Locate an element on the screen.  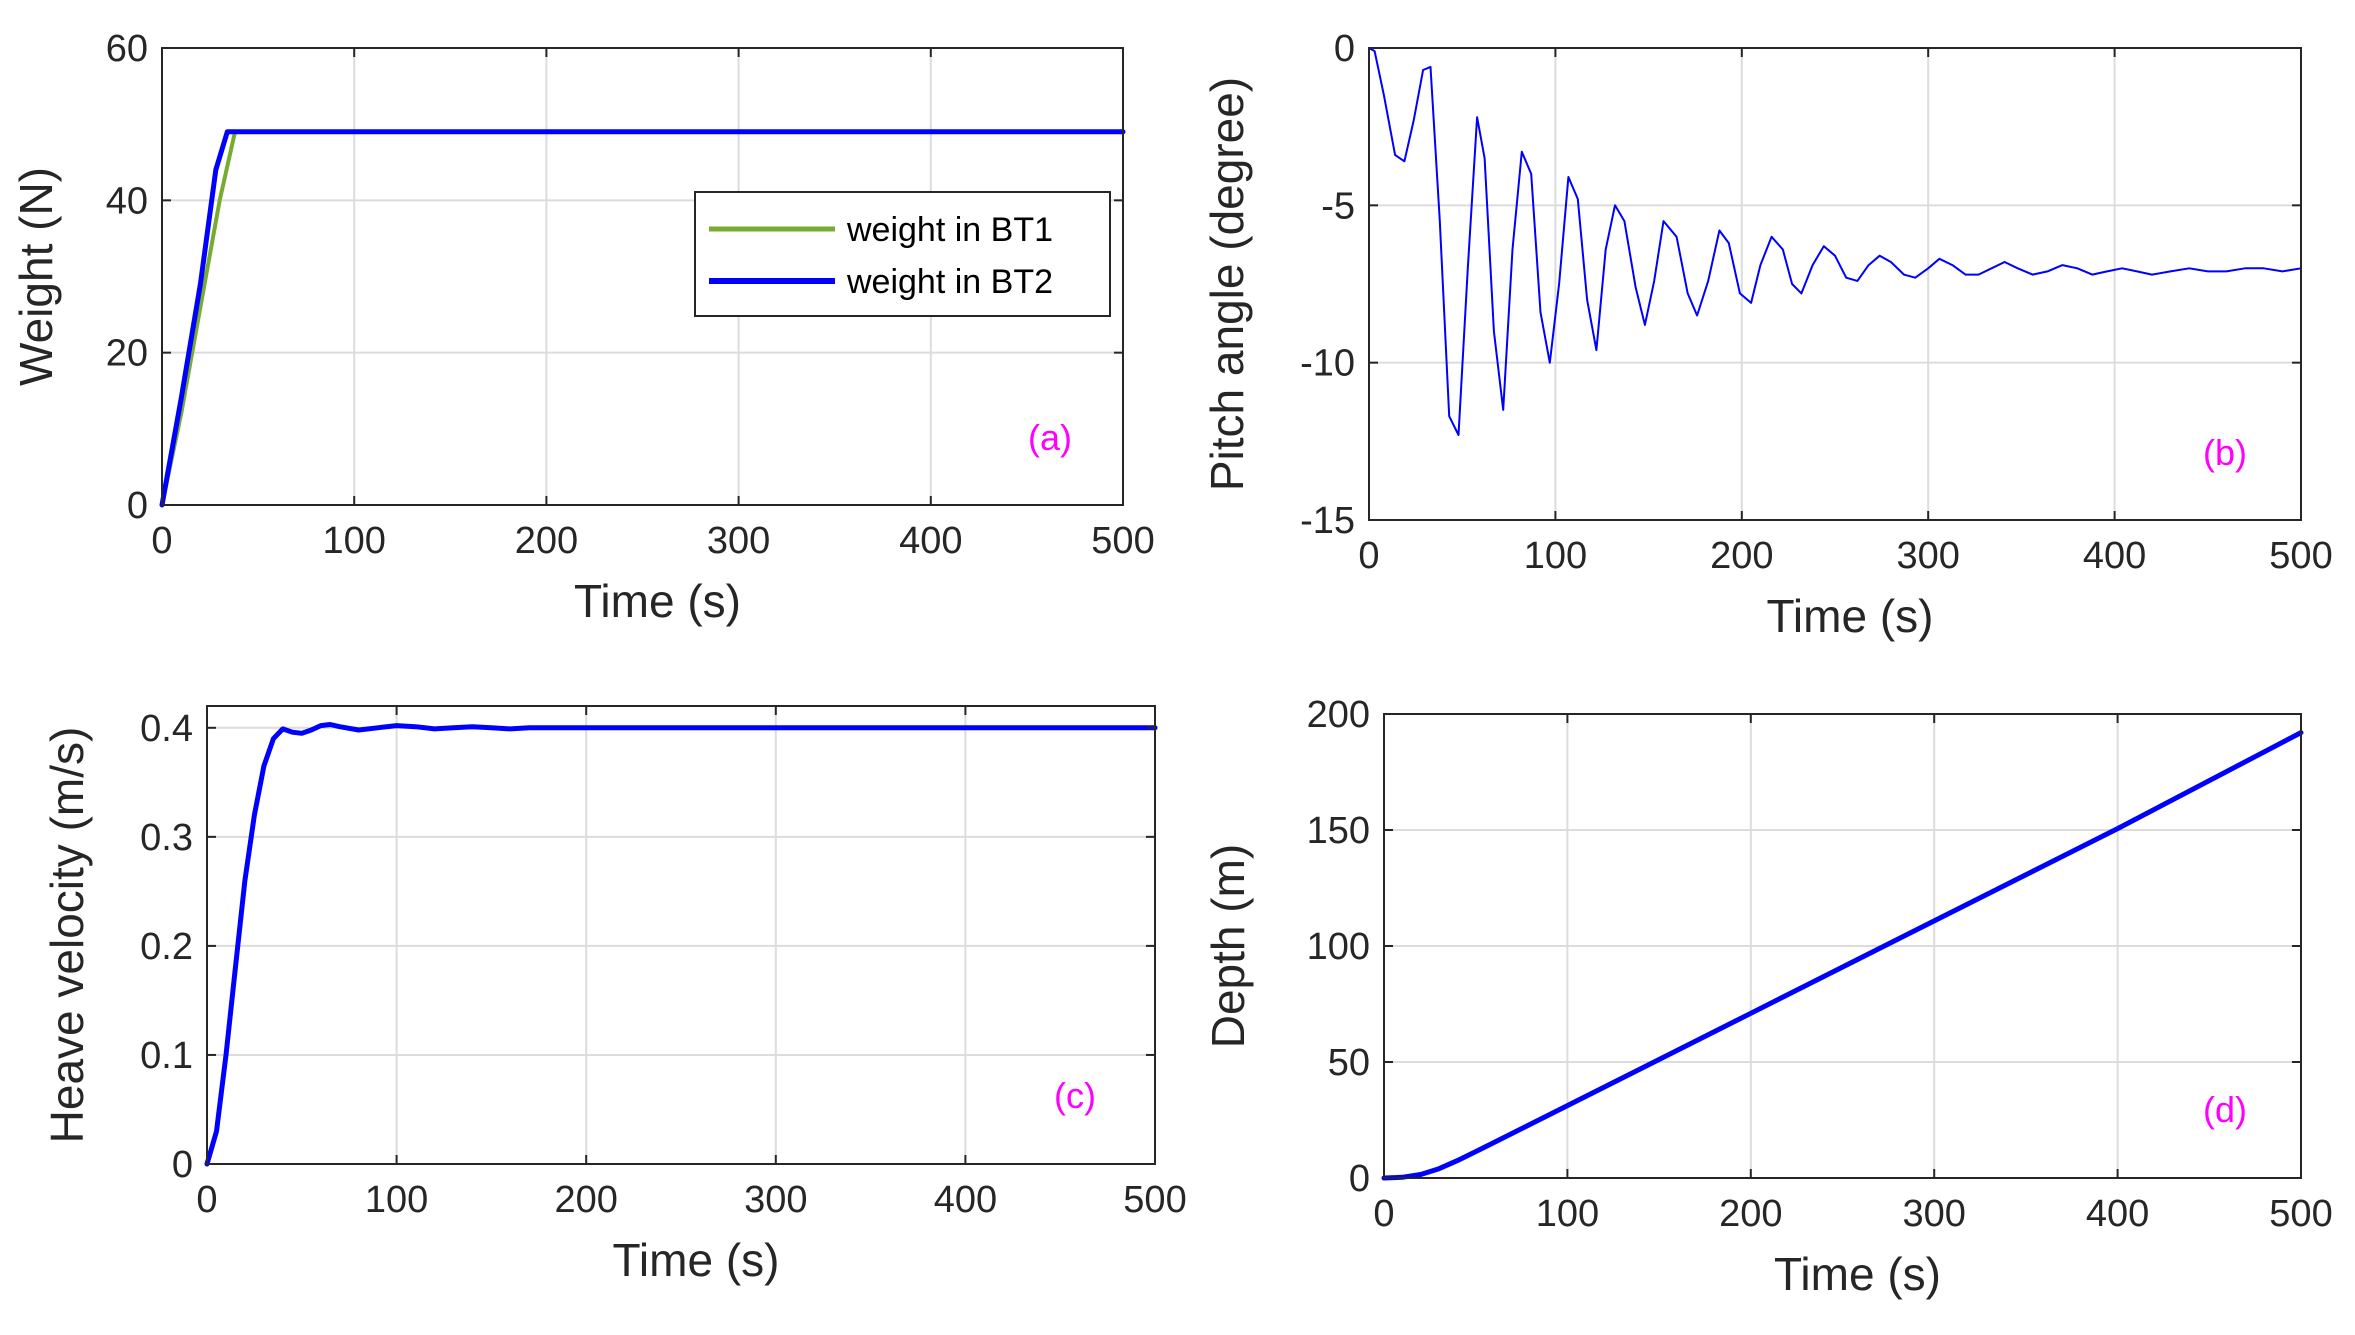
panel-tag-label: (c) is located at coordinates (1075, 1095).